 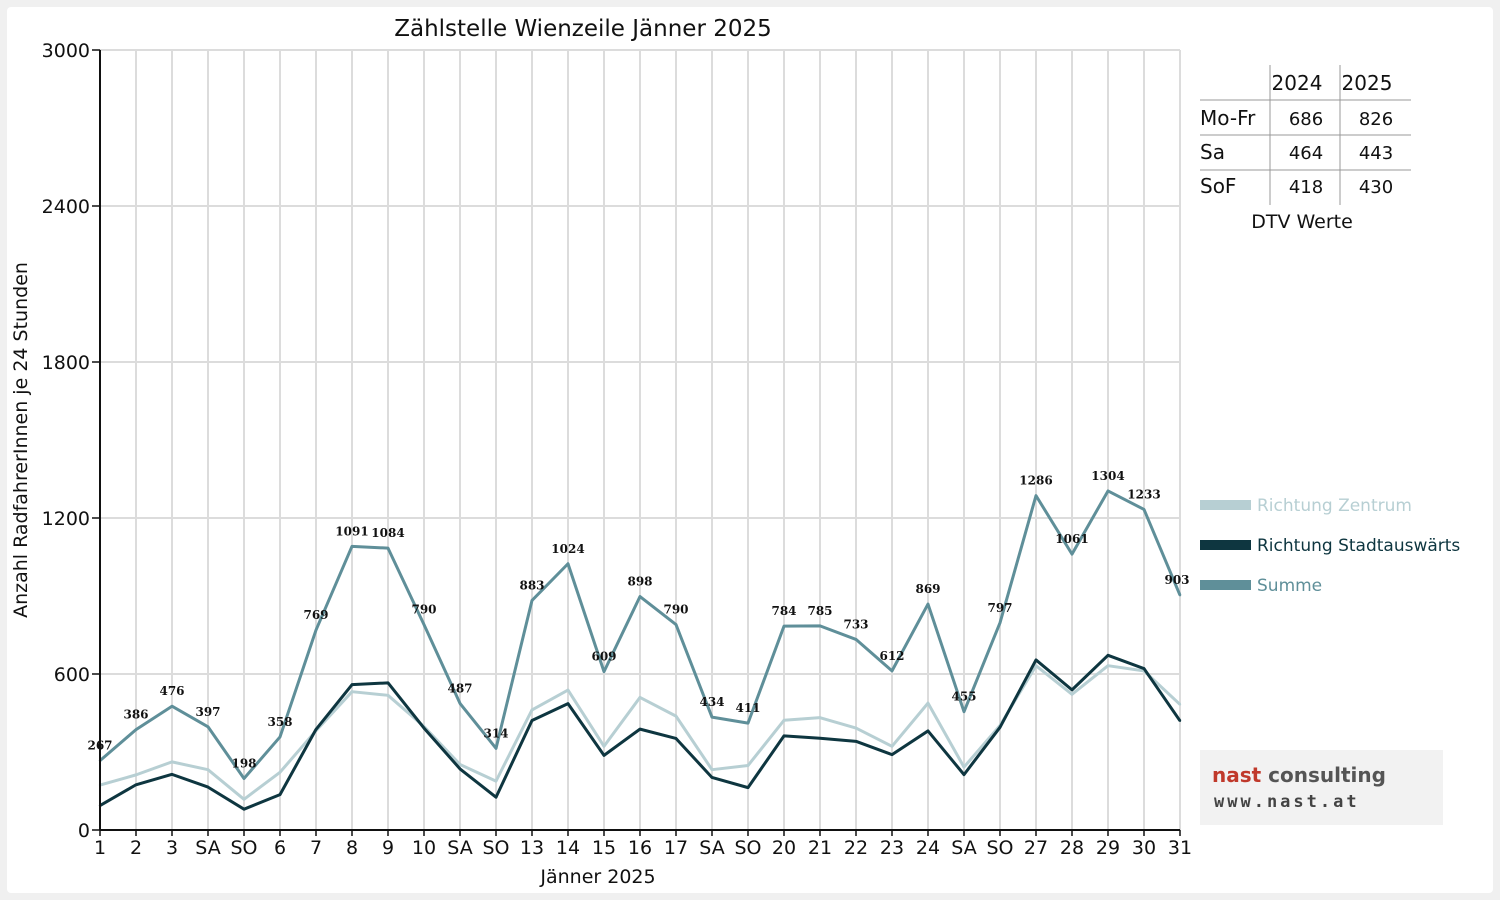 I want to click on y-tick-label: 3000, so click(x=66, y=51).